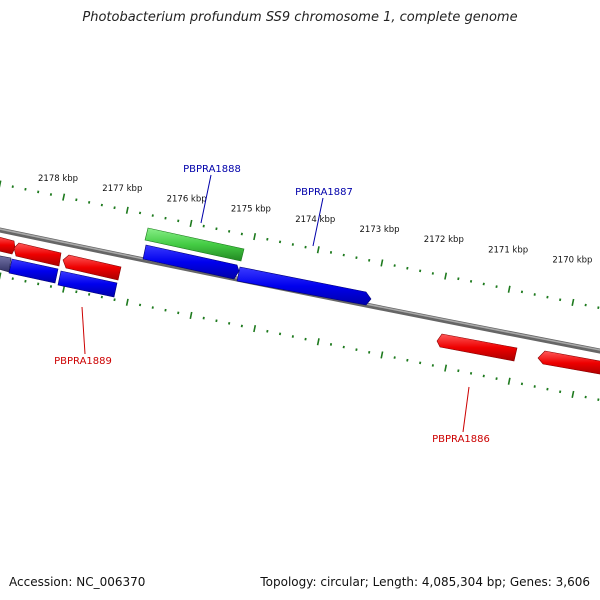 The image size is (600, 600). What do you see at coordinates (572, 261) in the screenshot?
I see `position-label: 2170 kbp` at bounding box center [572, 261].